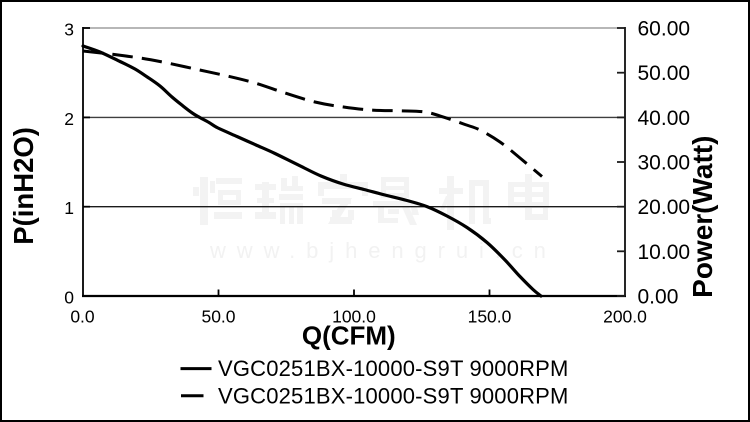 The width and height of the screenshot is (750, 422). What do you see at coordinates (658, 297) in the screenshot?
I see `svg-text: 0.00` at bounding box center [658, 297].